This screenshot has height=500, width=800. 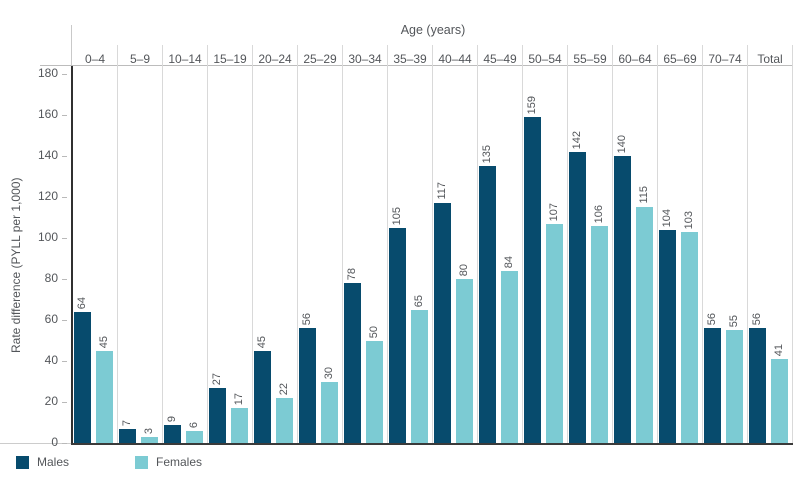 What do you see at coordinates (16, 265) in the screenshot?
I see `y-axis-title: Rate difference (PYLL per 1,000)` at bounding box center [16, 265].